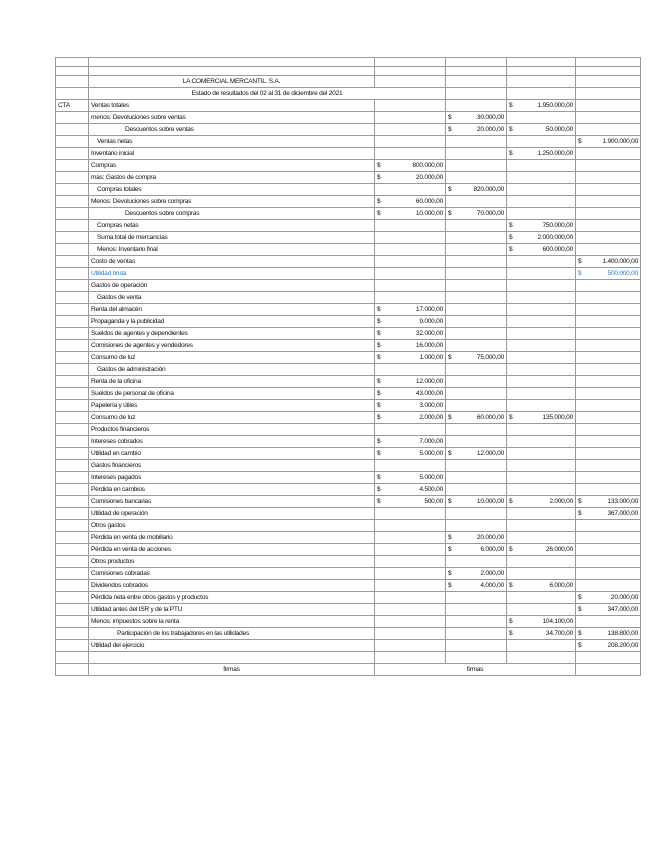  I want to click on row-label: Utilidad de operación, so click(231, 513).